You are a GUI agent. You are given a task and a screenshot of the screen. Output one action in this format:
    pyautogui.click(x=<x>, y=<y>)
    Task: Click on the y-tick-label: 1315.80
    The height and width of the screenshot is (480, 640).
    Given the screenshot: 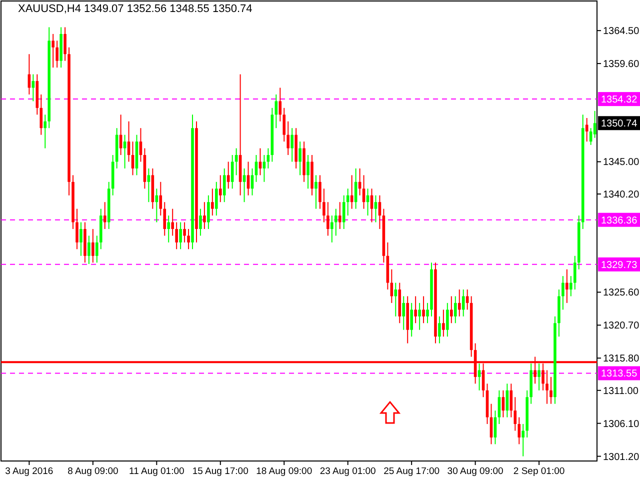 What is the action you would take?
    pyautogui.click(x=621, y=359)
    